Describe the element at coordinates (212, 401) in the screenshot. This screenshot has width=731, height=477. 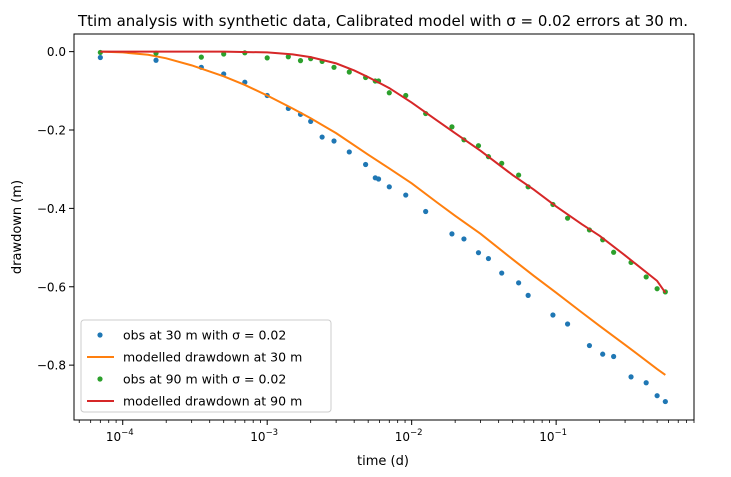
I see `legend-label: modelled drawdown at 90 m` at that location.